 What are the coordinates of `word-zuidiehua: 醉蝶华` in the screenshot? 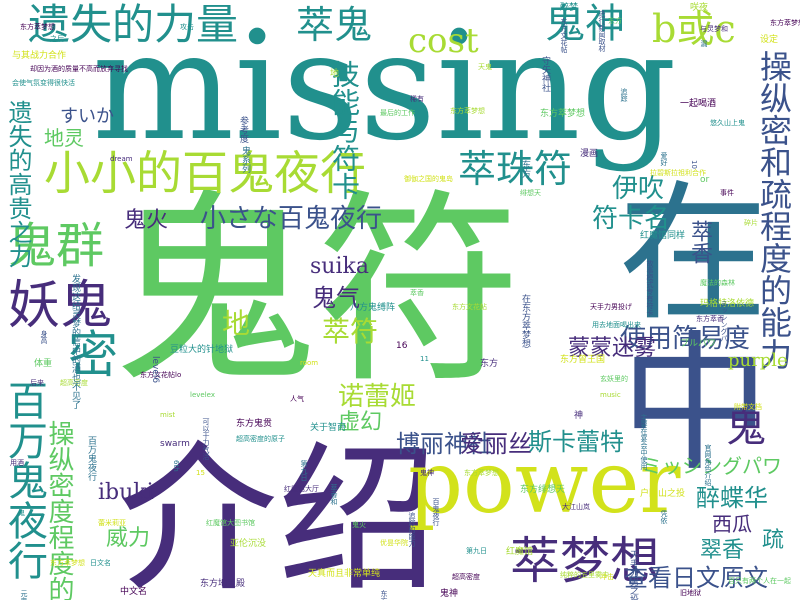 It's located at (732, 498).